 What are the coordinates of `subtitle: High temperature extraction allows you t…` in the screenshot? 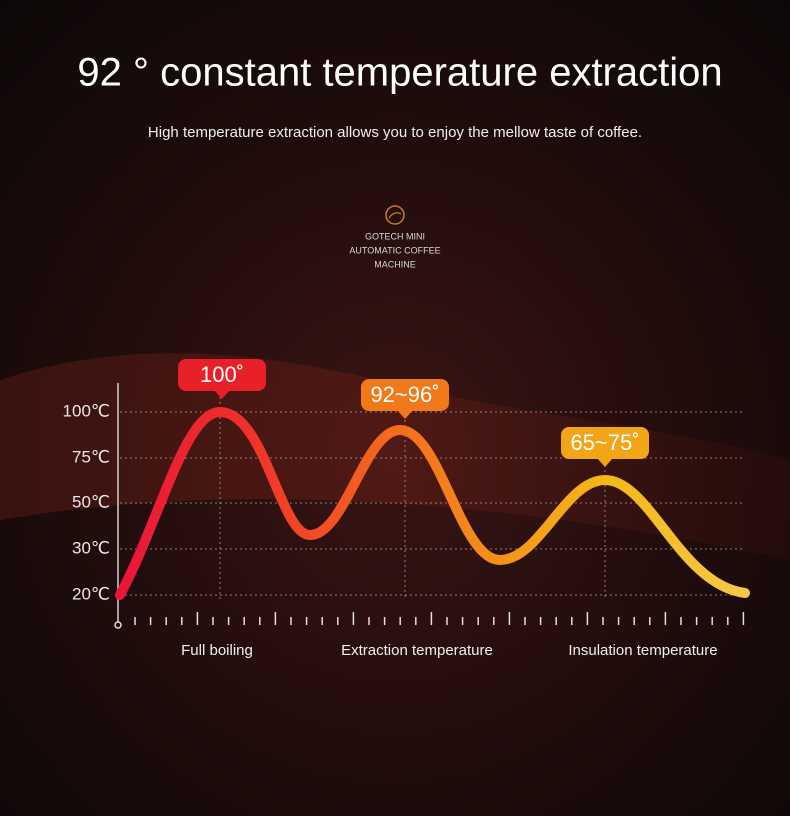 It's located at (395, 132).